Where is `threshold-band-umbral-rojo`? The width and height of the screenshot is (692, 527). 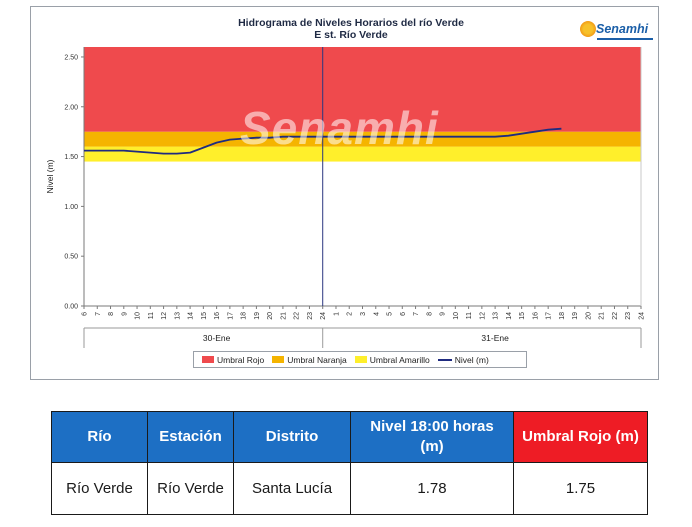
threshold-band-umbral-rojo is located at coordinates (362, 89).